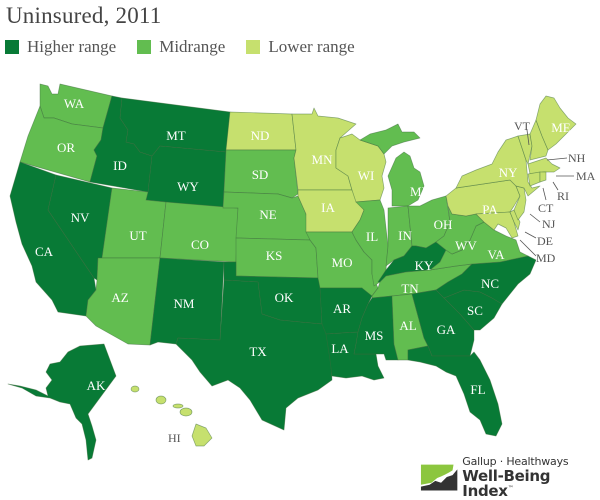 This screenshot has width=600, height=500. I want to click on legend-item-higher: Higher range, so click(60, 47).